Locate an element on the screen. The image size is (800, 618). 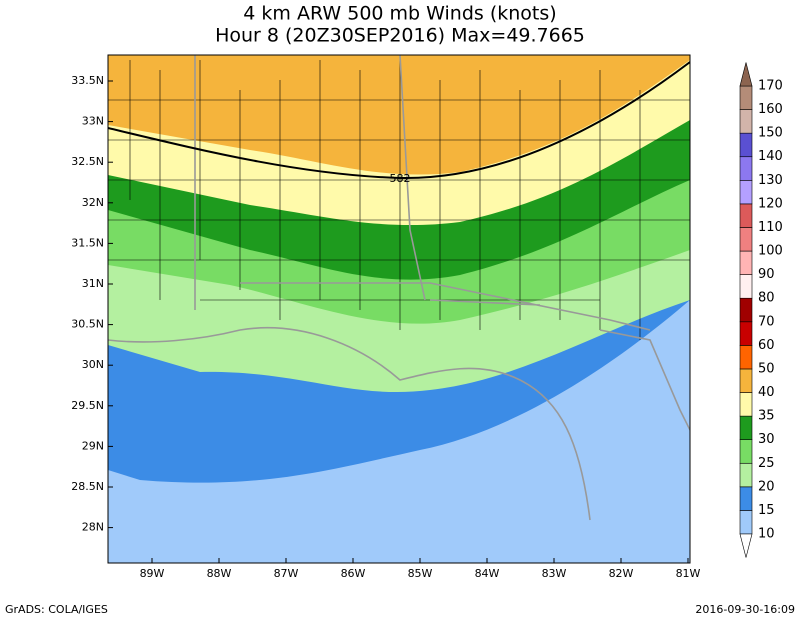
lon-label: 89W is located at coordinates (152, 573).